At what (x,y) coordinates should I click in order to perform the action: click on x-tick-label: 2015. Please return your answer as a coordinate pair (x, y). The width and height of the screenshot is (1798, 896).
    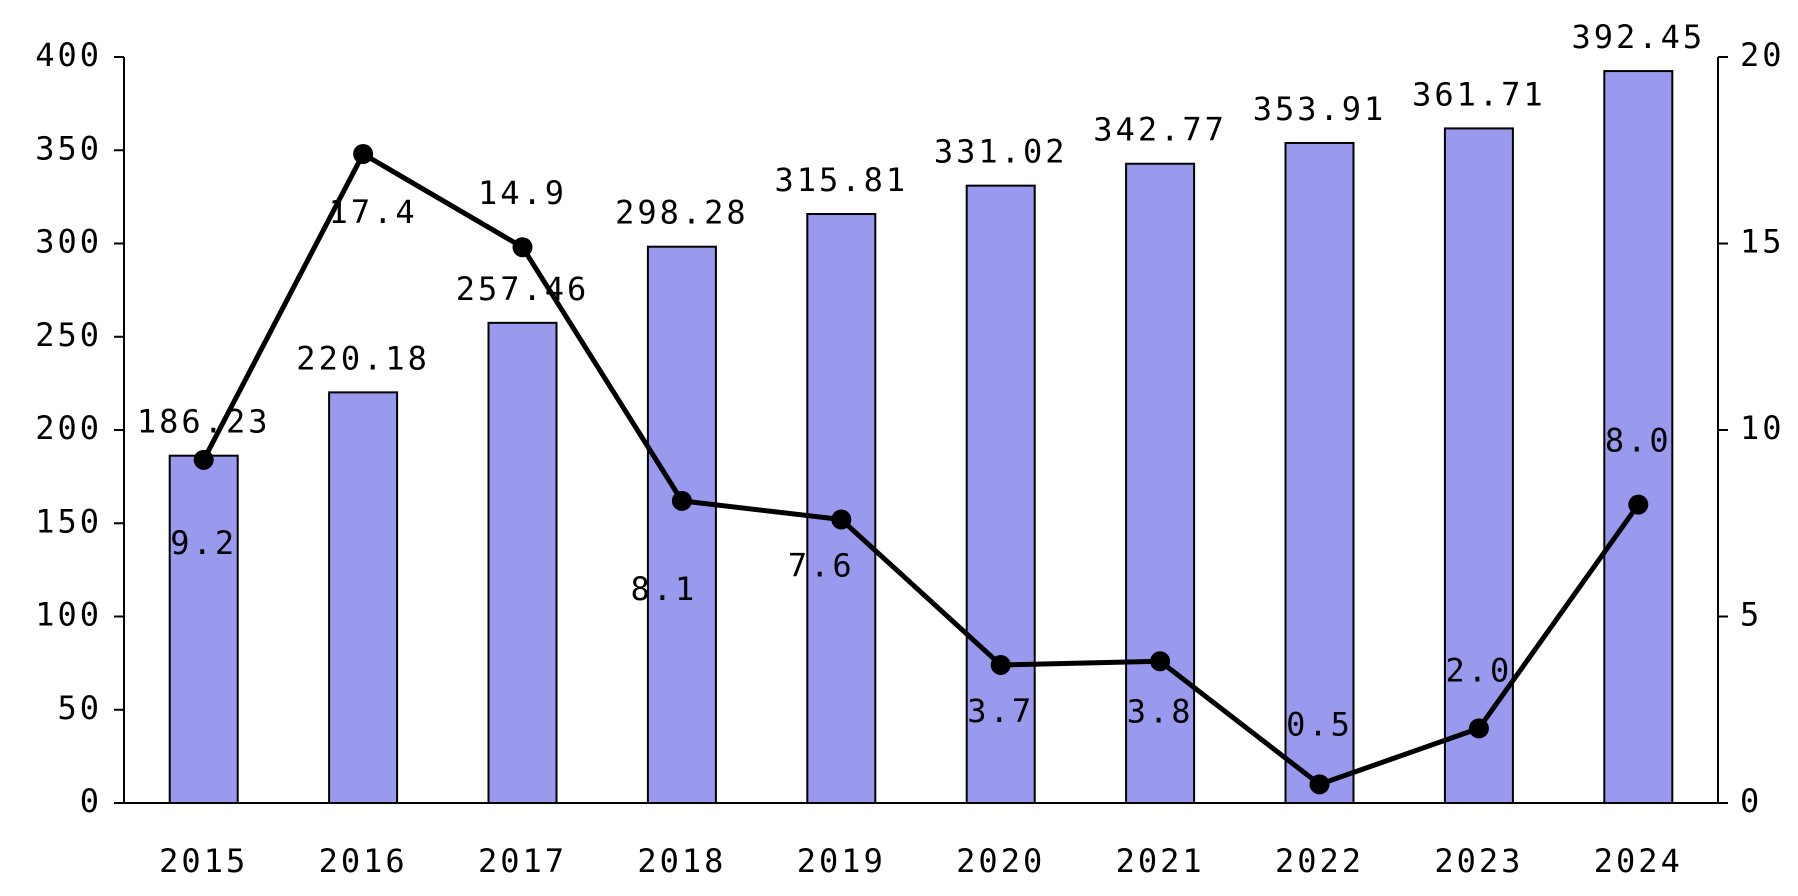
    Looking at the image, I should click on (203, 861).